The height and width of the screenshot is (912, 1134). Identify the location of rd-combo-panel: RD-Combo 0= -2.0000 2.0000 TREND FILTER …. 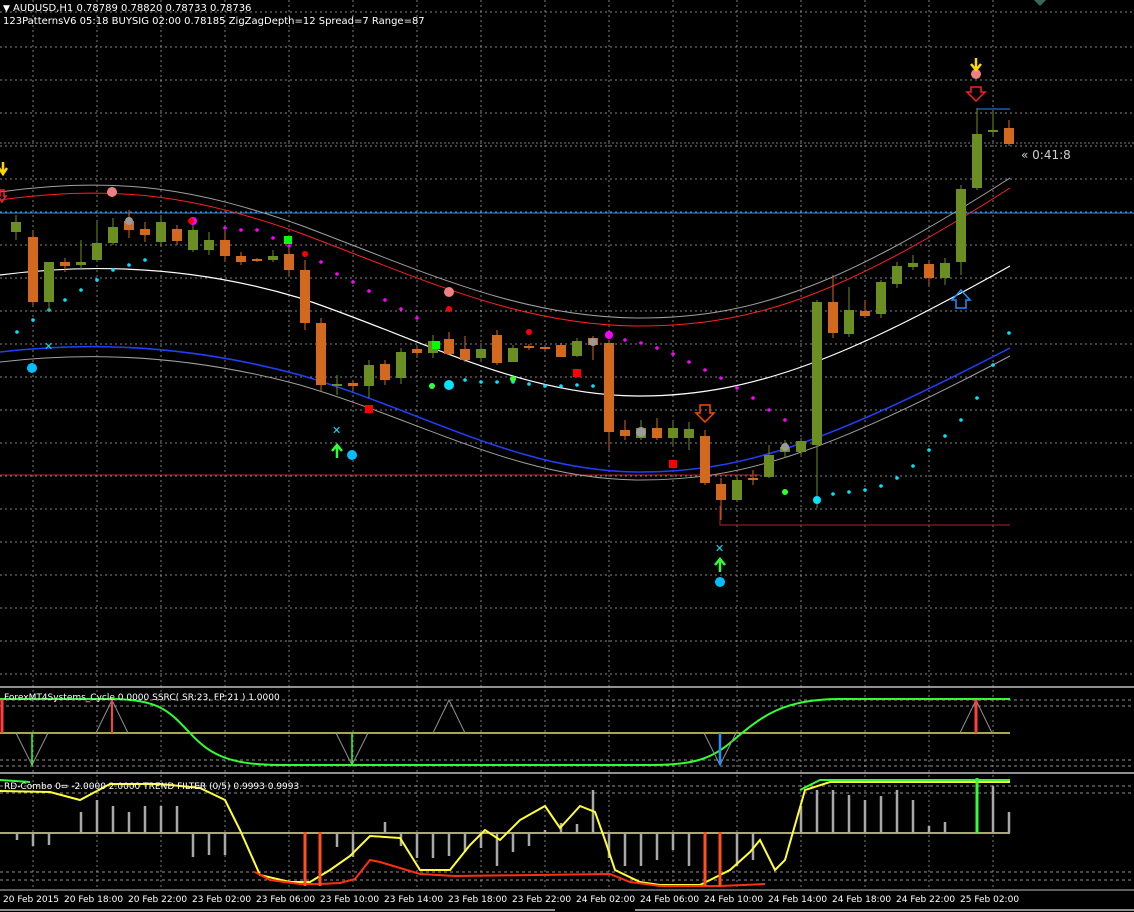
(567, 829).